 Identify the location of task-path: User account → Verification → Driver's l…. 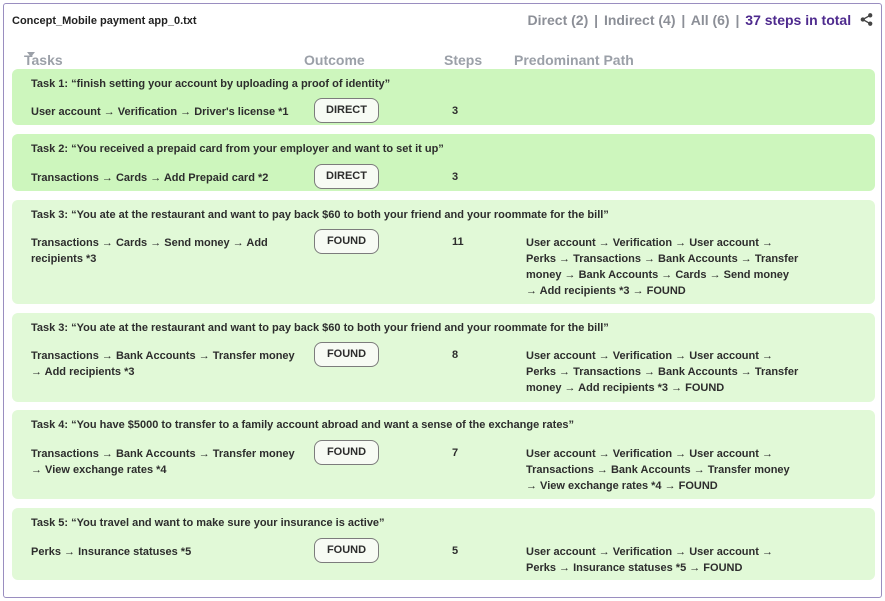
(160, 112).